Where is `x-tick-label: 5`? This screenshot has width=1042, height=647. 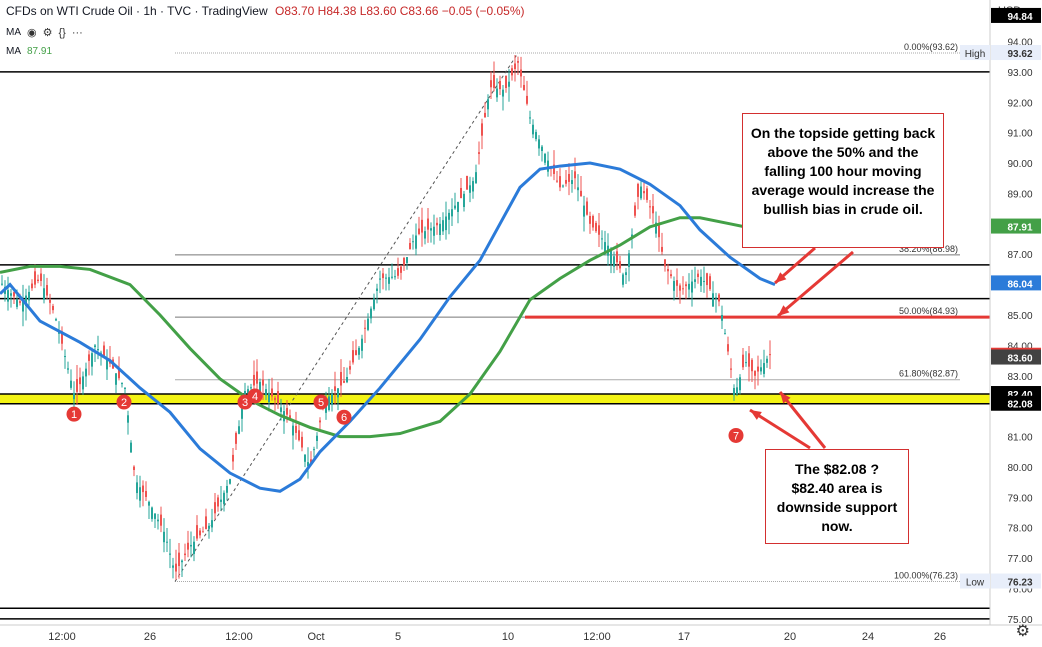
x-tick-label: 5 is located at coordinates (398, 637).